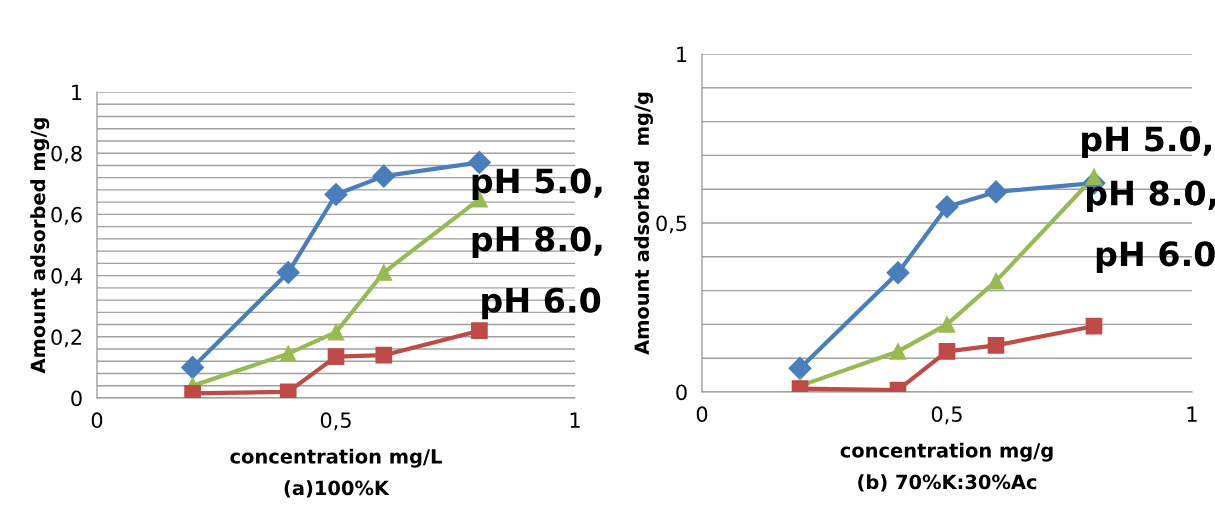 Image resolution: width=1215 pixels, height=516 pixels. What do you see at coordinates (946, 452) in the screenshot?
I see `x-axis-title: concentration mg/g` at bounding box center [946, 452].